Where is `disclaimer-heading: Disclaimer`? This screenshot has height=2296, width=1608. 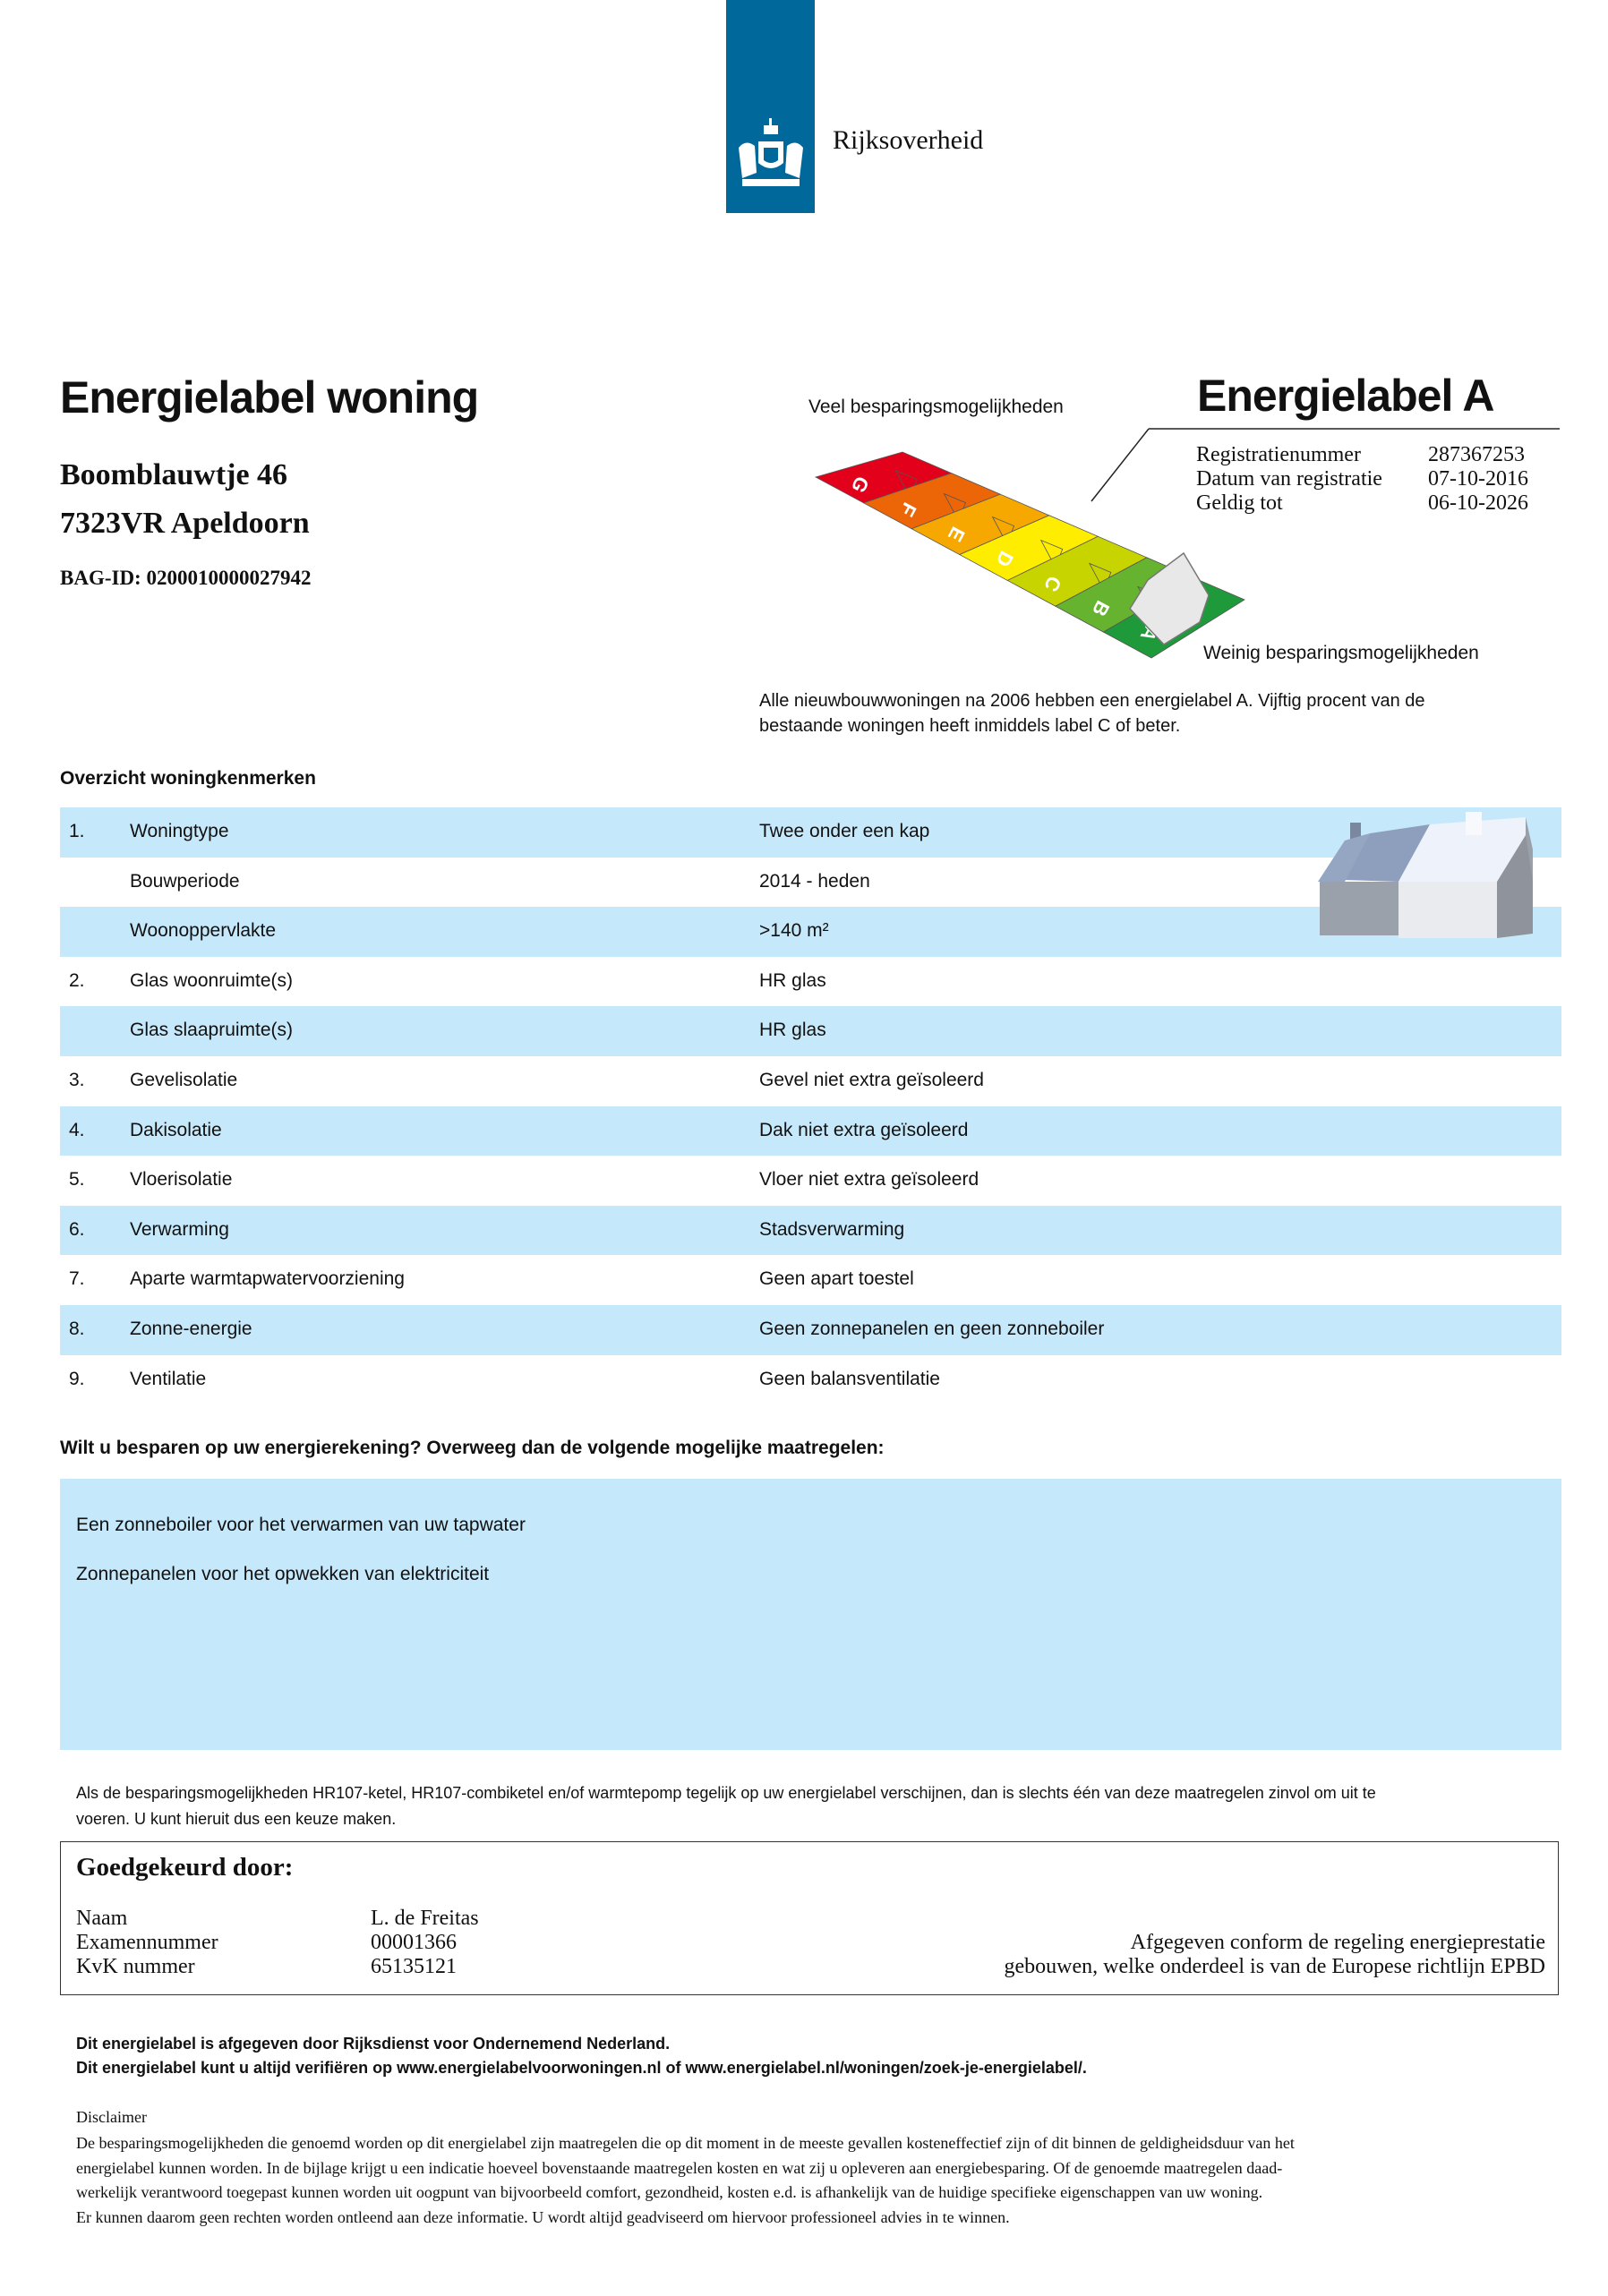
disclaimer-heading: Disclaimer is located at coordinates (111, 2117).